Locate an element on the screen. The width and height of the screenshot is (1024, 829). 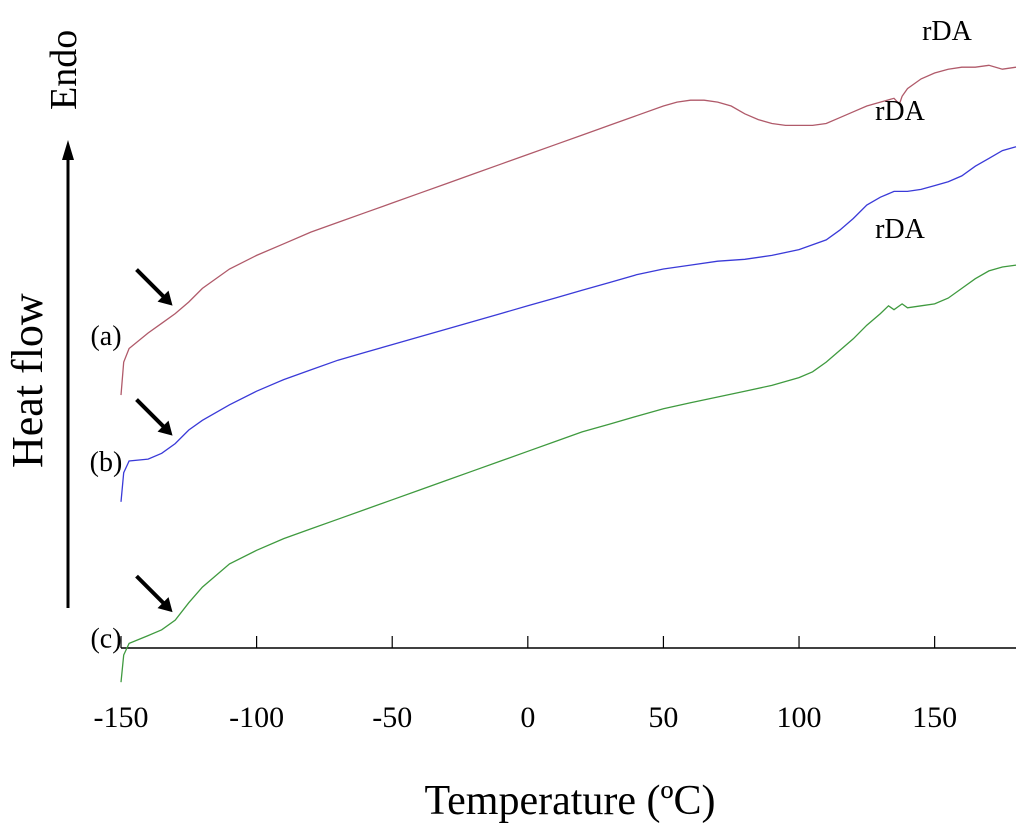
series-label-3: (c) is located at coordinates (105, 639).